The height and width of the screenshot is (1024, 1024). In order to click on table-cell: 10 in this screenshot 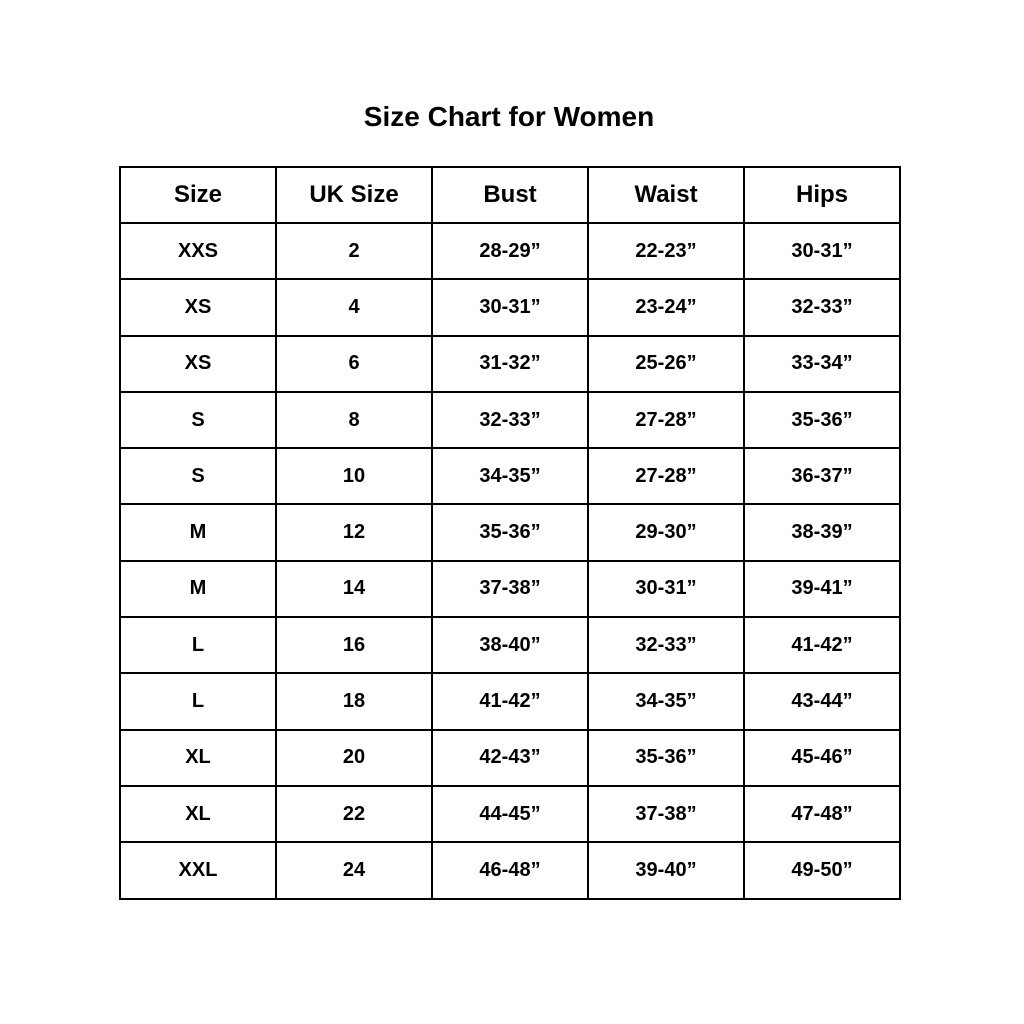, I will do `click(354, 476)`.